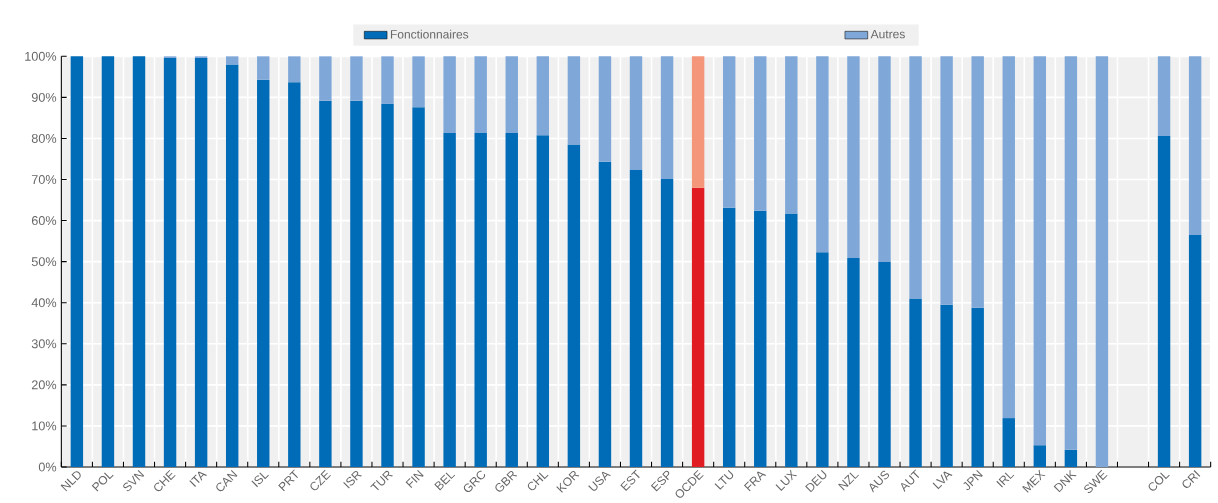 The image size is (1218, 503). I want to click on x-tick-label: TUR, so click(381, 480).